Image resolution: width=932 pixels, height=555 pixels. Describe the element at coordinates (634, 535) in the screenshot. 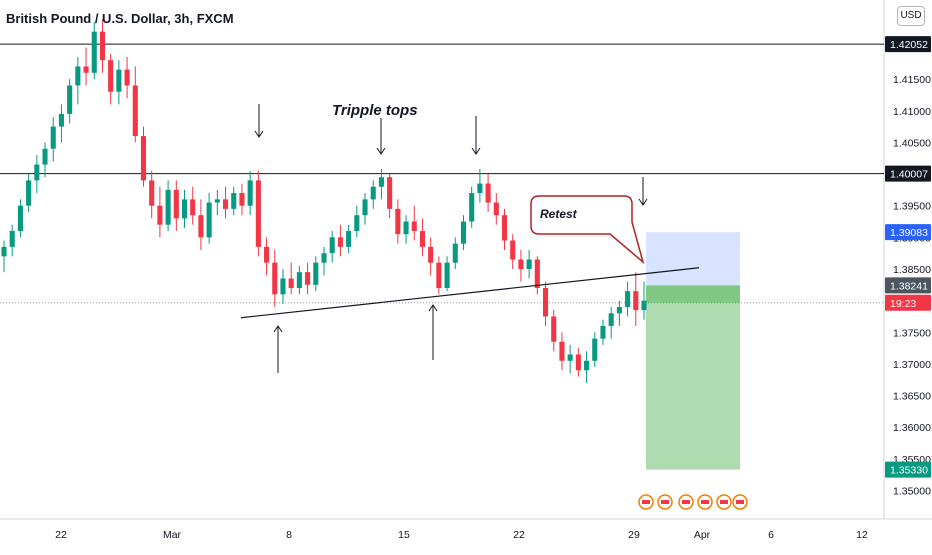

I see `x-tick-label: 29` at that location.